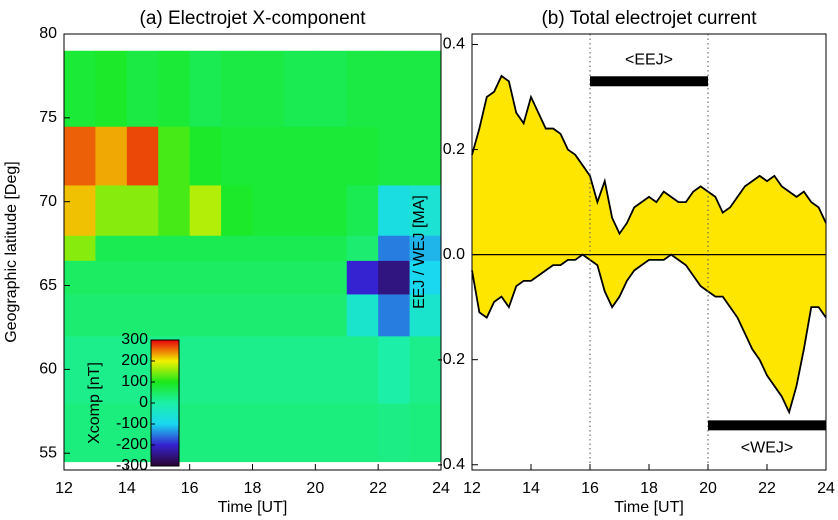  What do you see at coordinates (143, 402) in the screenshot?
I see `colorbar-tick-label: 0` at bounding box center [143, 402].